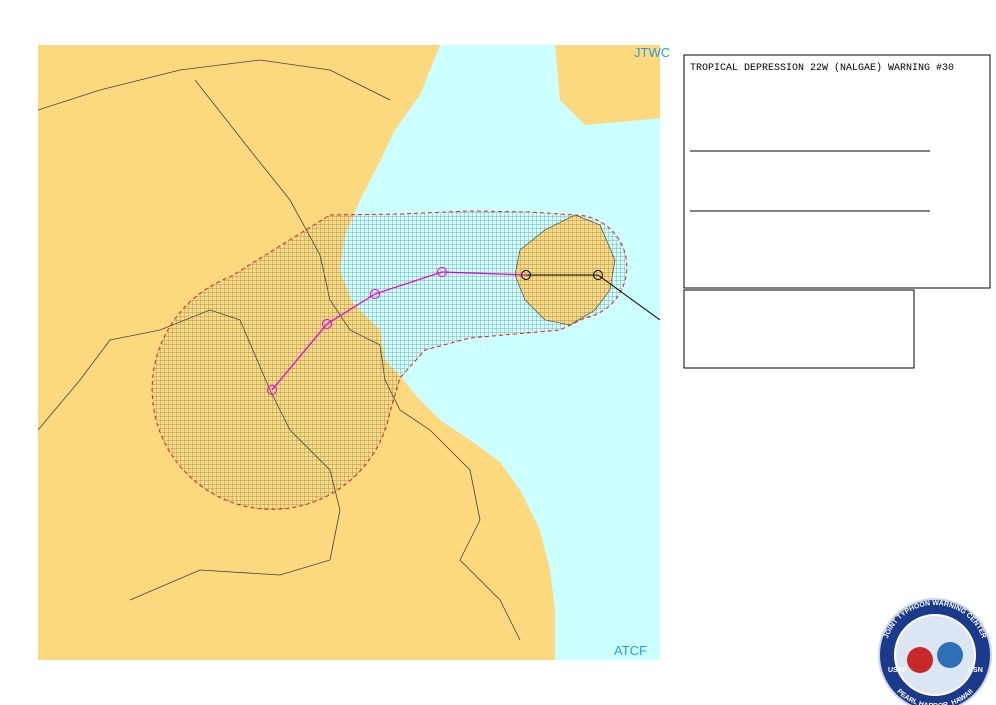 This screenshot has height=705, width=996. I want to click on corner-label: ATCF, so click(630, 650).